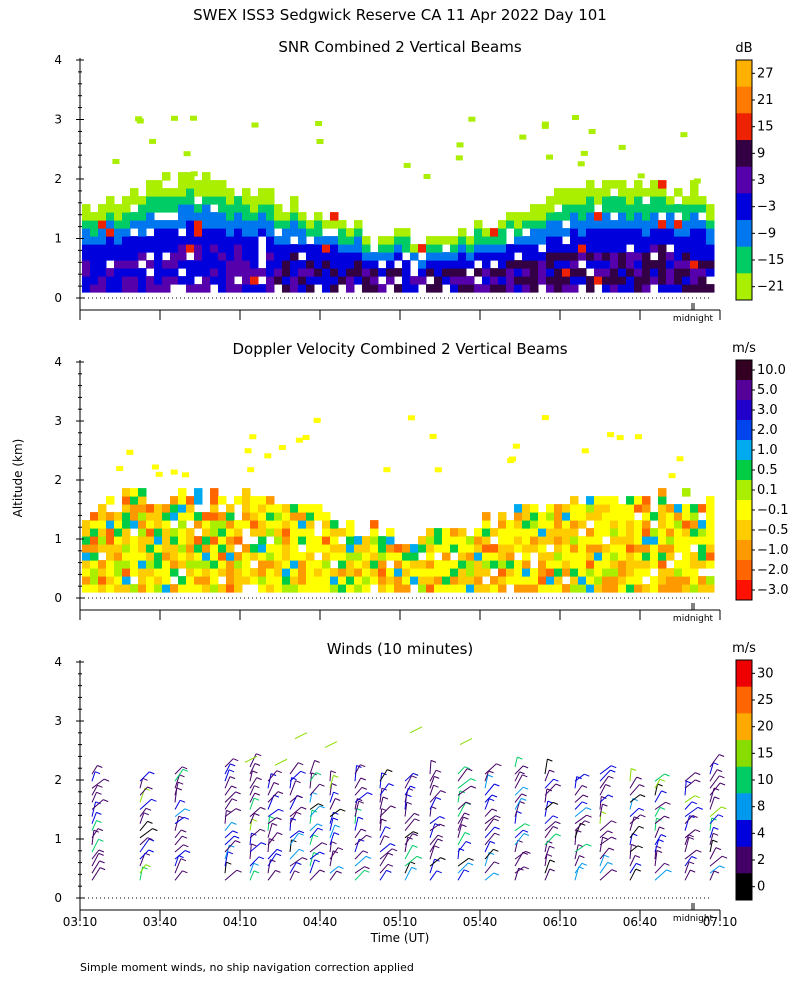 The width and height of the screenshot is (800, 1000). I want to click on colorbar-unit: dB, so click(743, 48).